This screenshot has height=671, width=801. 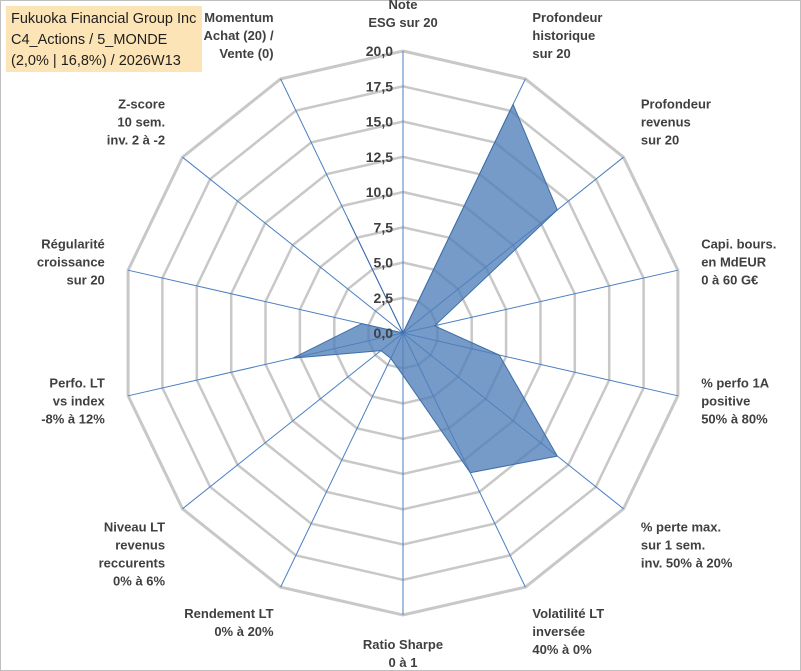 I want to click on axis-label-line: 0% à 20%, so click(x=244, y=631).